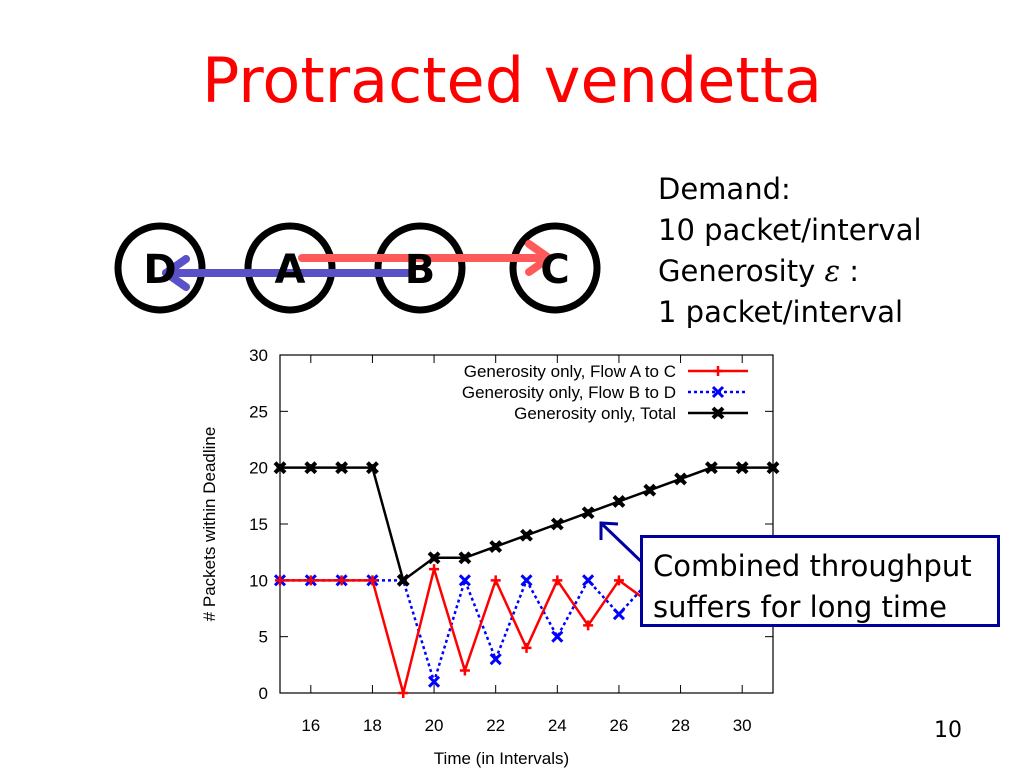 This screenshot has width=1024, height=768. What do you see at coordinates (501, 758) in the screenshot?
I see `x-axis-label: Time (in Intervals)` at bounding box center [501, 758].